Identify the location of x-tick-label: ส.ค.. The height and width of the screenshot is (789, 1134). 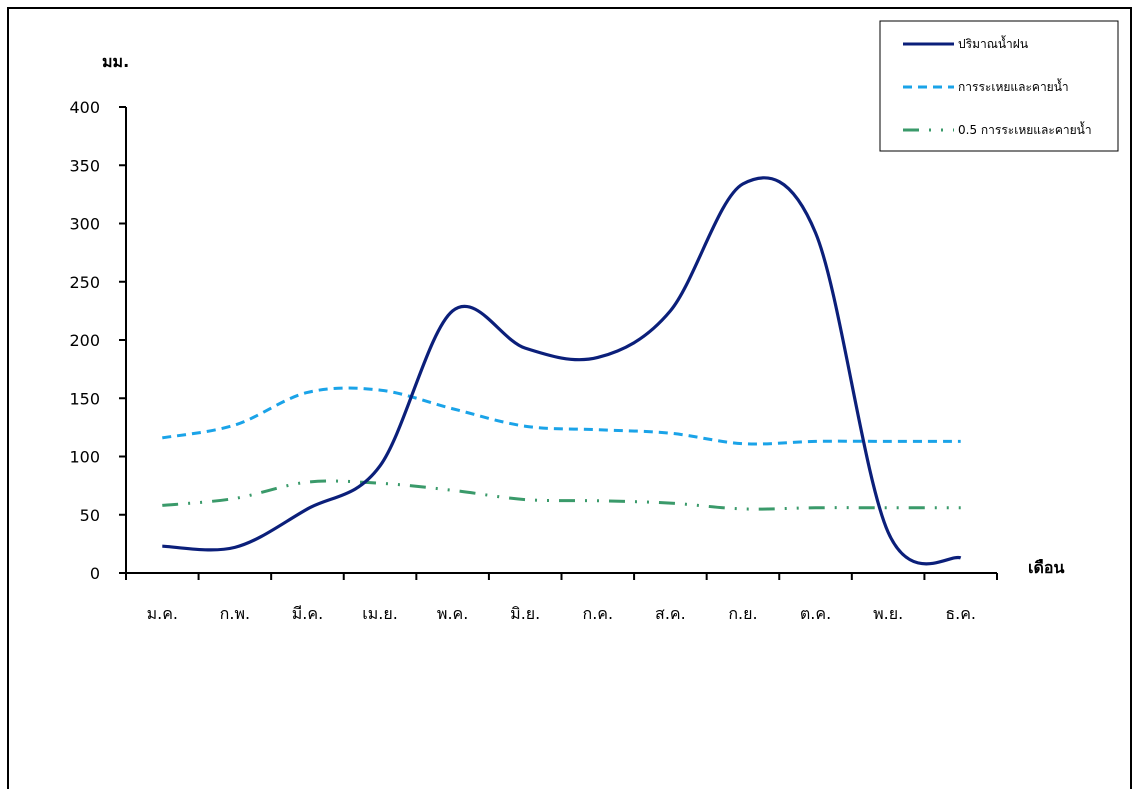
(670, 613).